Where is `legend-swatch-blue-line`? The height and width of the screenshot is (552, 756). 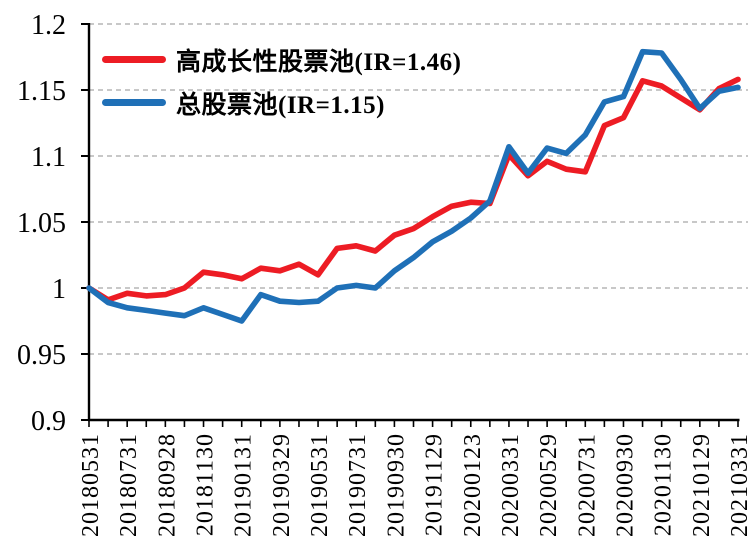 legend-swatch-blue-line is located at coordinates (134, 102).